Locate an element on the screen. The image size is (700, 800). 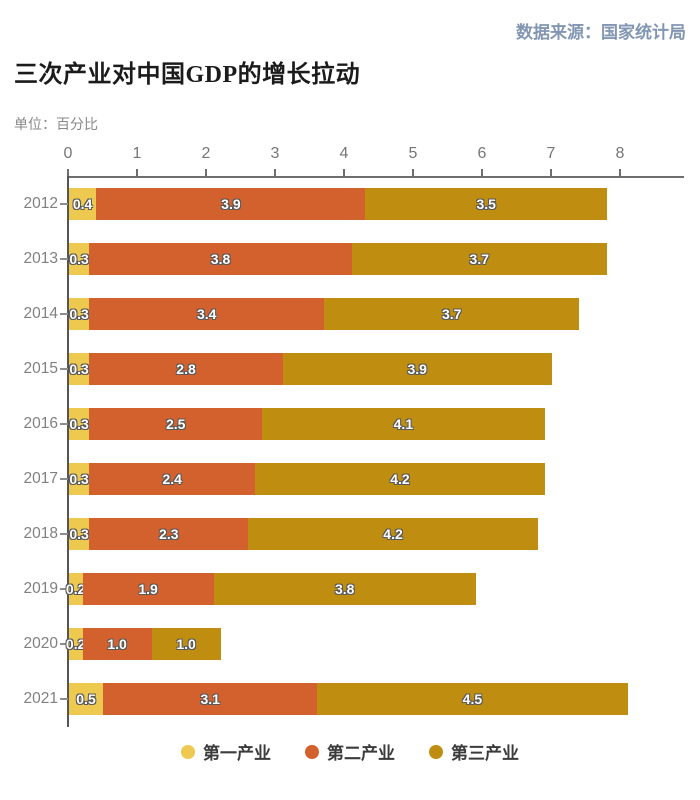
bar-value-label: 0.4 is located at coordinates (82, 204).